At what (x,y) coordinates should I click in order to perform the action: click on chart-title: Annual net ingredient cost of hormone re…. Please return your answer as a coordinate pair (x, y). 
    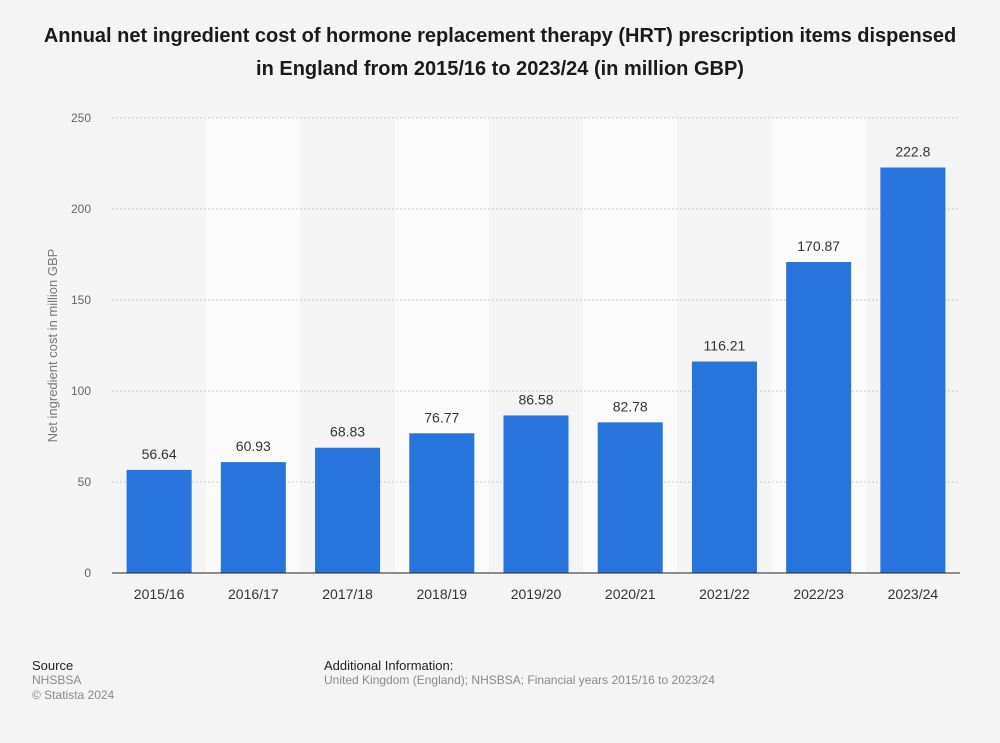
    Looking at the image, I should click on (500, 52).